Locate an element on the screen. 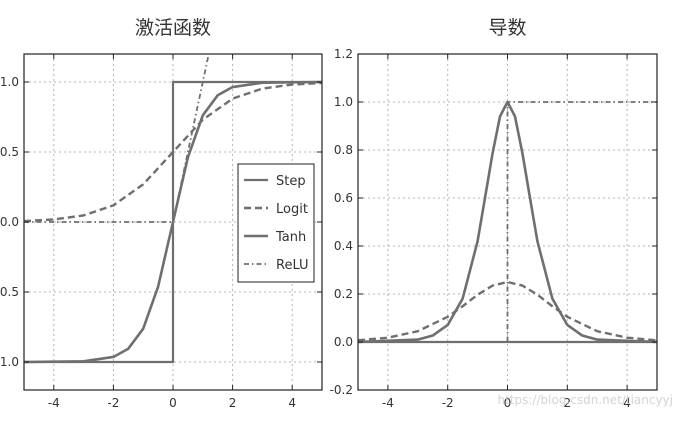 This screenshot has width=681, height=425. chart-title: 激活函数 is located at coordinates (173, 28).